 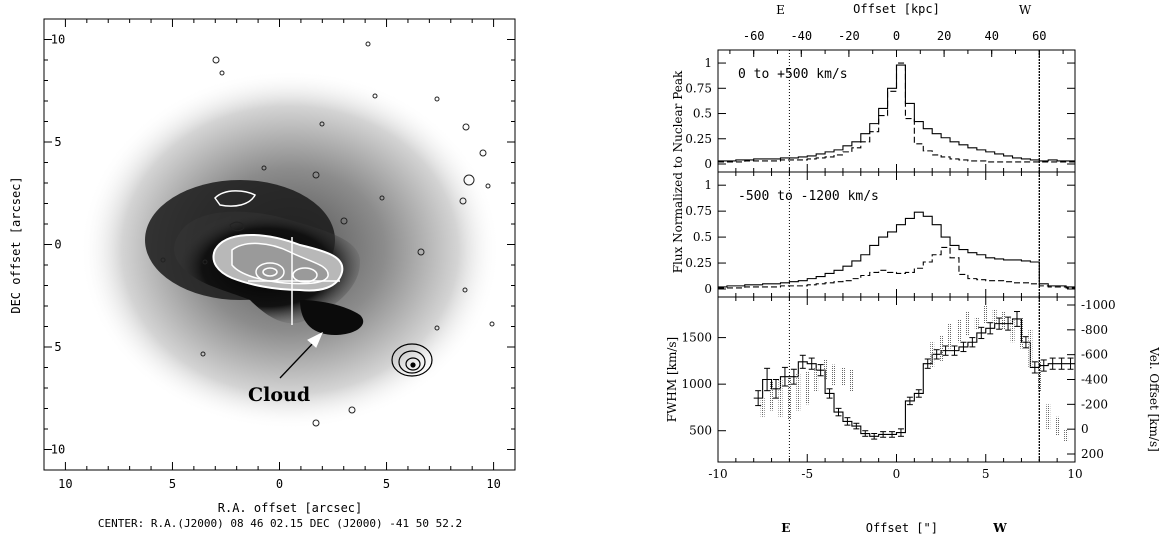 I want to click on right-y-tick-label: 200, so click(x=1092, y=454).